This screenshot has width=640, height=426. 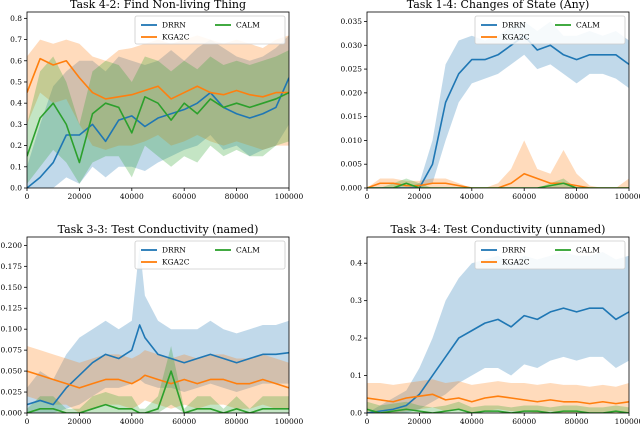 What do you see at coordinates (16, 39) in the screenshot?
I see `y-tick-label: 0.7` at bounding box center [16, 39].